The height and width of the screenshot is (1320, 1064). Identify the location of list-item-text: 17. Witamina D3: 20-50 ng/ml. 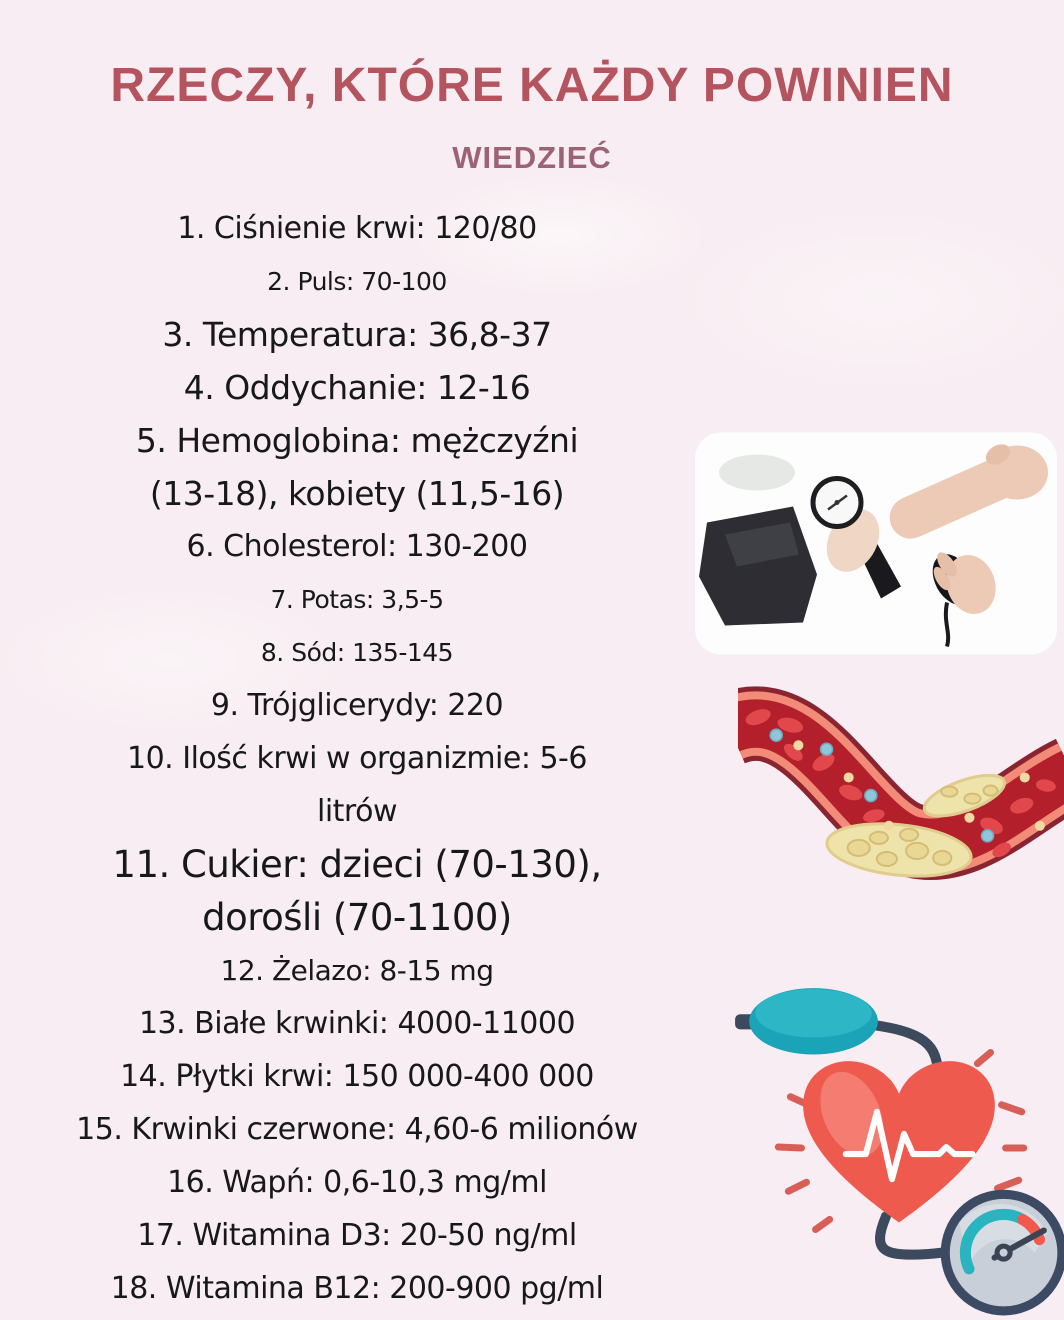
(357, 1235).